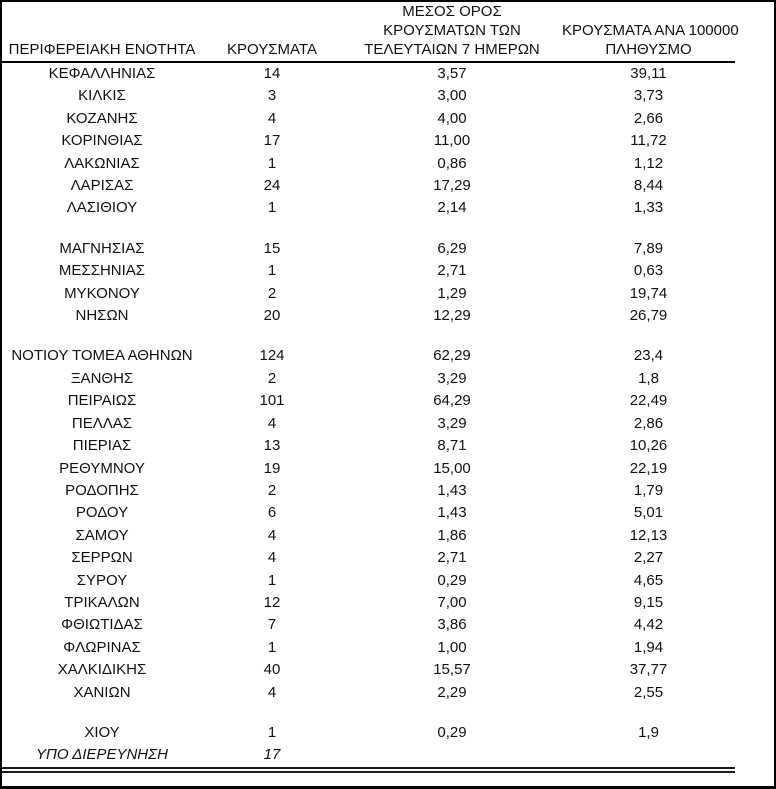 This screenshot has width=776, height=789. I want to click on region-cell: ΠΙΕΡΙΑΣ, so click(102, 446).